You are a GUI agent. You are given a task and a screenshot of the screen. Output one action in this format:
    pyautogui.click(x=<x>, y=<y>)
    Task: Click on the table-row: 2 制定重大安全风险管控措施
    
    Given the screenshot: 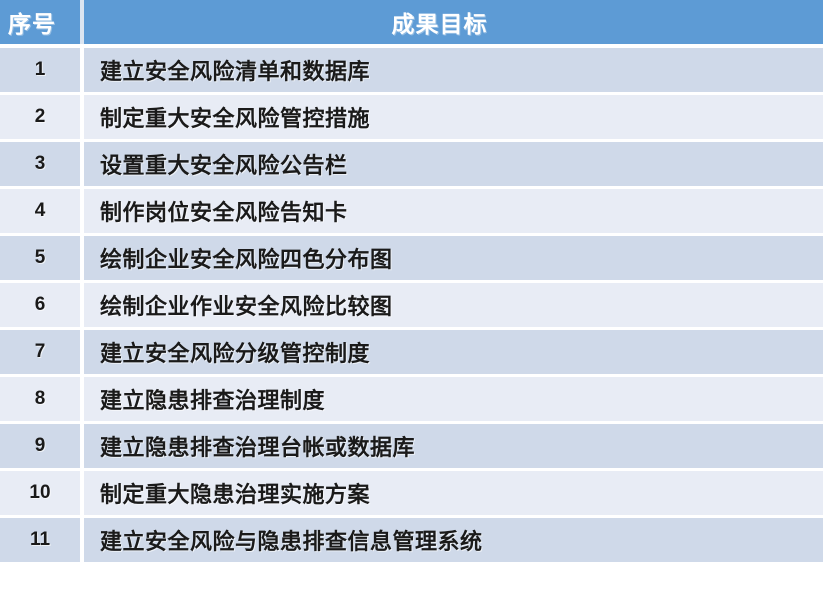 What is the action you would take?
    pyautogui.click(x=411, y=118)
    